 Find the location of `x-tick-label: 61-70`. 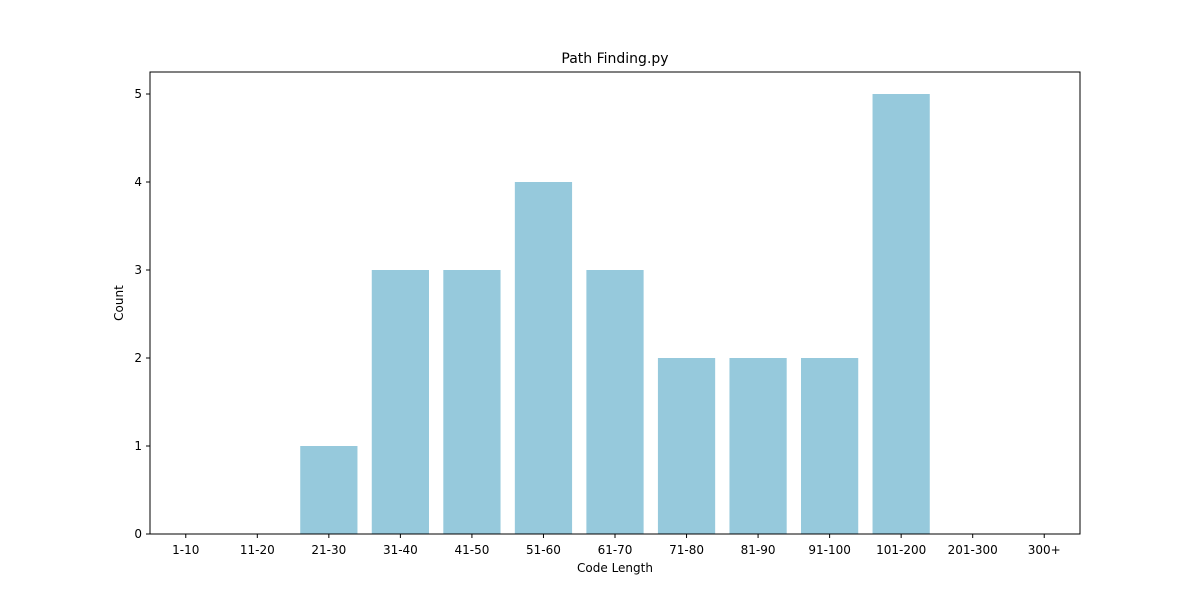

x-tick-label: 61-70 is located at coordinates (615, 550).